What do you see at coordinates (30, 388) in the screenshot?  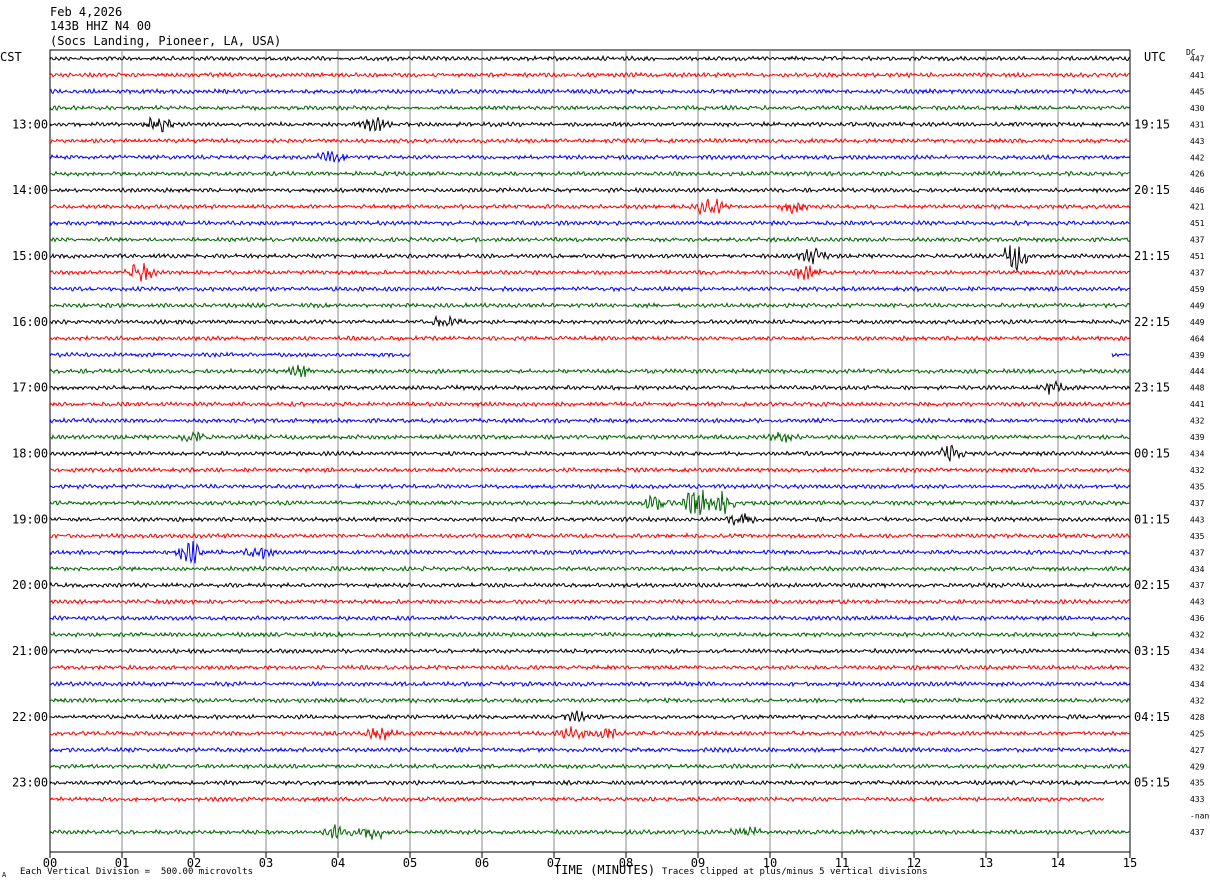 I see `left-hour-label: 17:00` at bounding box center [30, 388].